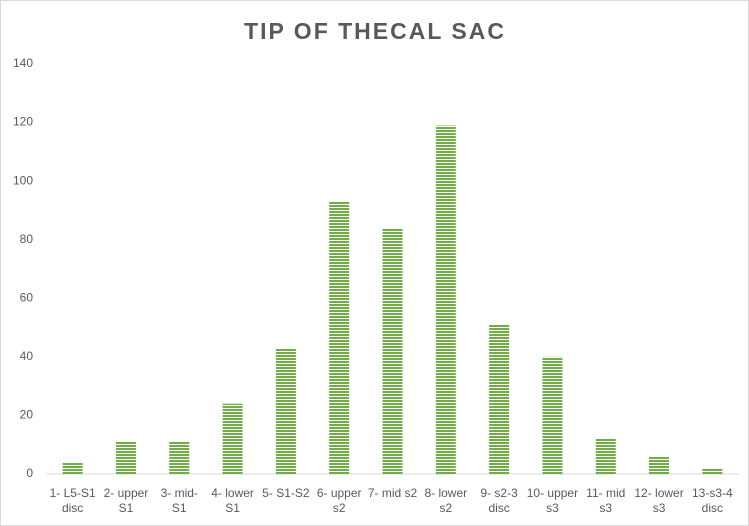  Describe the element at coordinates (72, 500) in the screenshot. I see `x-tick-label: 1- L5-S1 disc` at that location.